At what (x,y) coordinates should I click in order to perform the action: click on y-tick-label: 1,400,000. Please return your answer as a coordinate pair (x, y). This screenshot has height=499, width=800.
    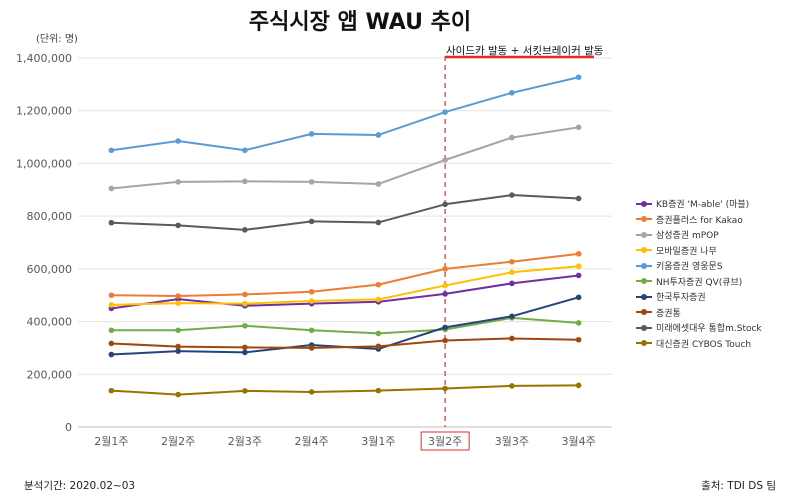
    Looking at the image, I should click on (44, 58).